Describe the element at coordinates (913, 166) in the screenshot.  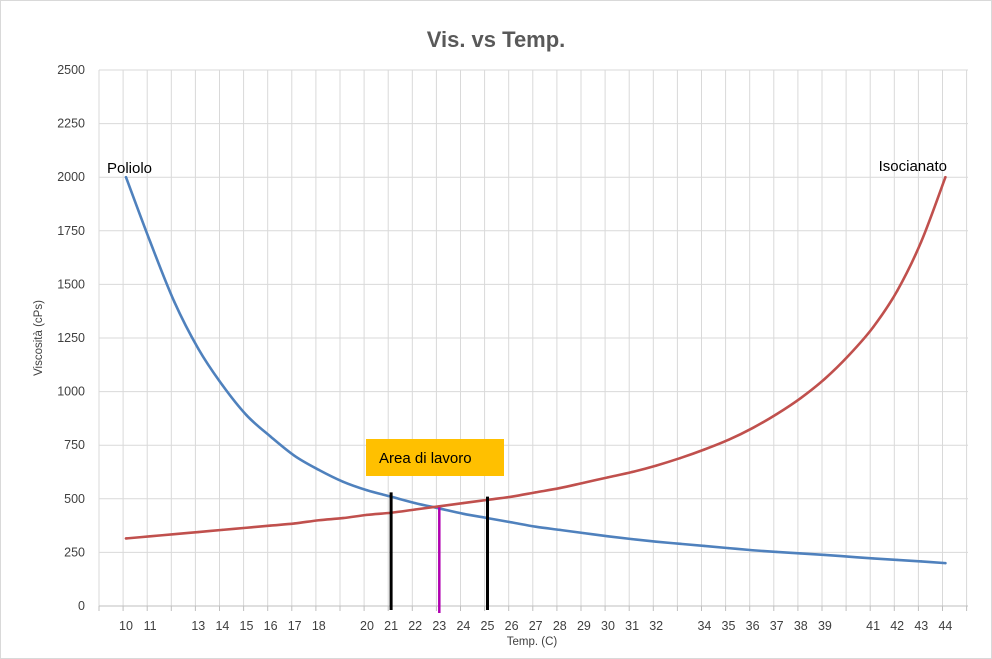
I see `series-label-isocianato: Isocianato` at that location.